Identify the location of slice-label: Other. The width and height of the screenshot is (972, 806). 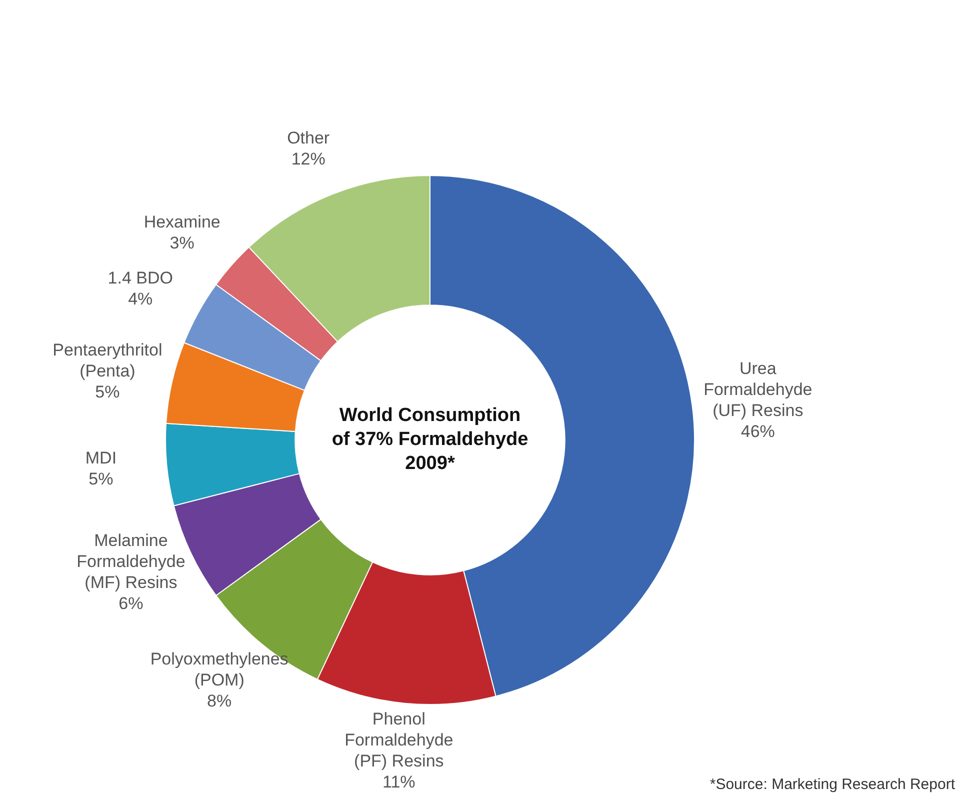
(308, 138).